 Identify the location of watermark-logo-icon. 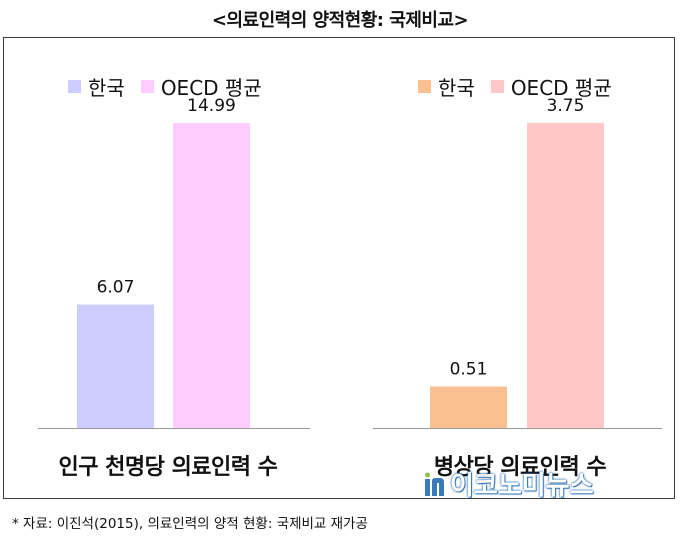
(434, 484).